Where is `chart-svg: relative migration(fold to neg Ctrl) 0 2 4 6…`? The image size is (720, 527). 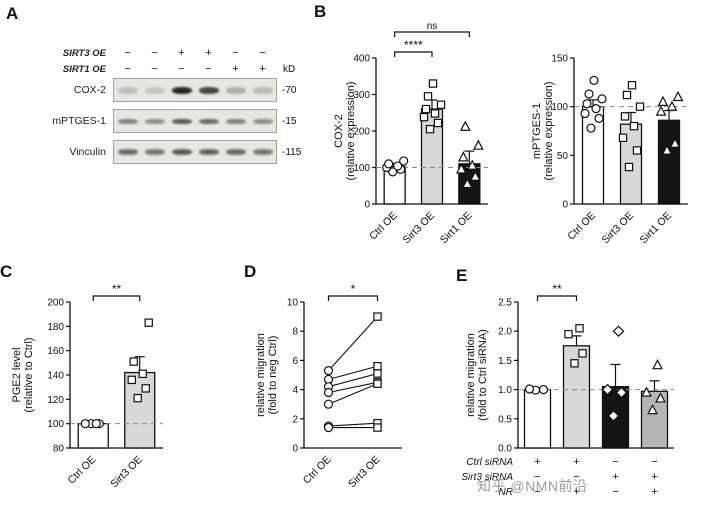 chart-svg: relative migration(fold to neg Ctrl) 0 2 4 6… is located at coordinates (328, 386).